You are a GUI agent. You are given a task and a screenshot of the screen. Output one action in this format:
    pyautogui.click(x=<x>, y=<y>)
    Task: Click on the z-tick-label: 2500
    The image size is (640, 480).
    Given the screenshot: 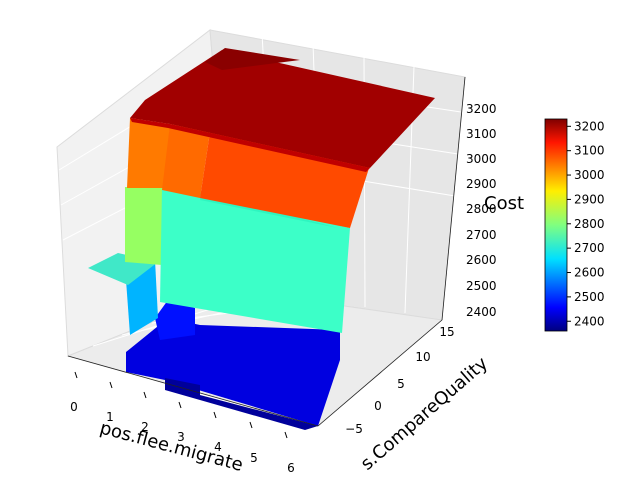 What is the action you would take?
    pyautogui.click(x=481, y=286)
    